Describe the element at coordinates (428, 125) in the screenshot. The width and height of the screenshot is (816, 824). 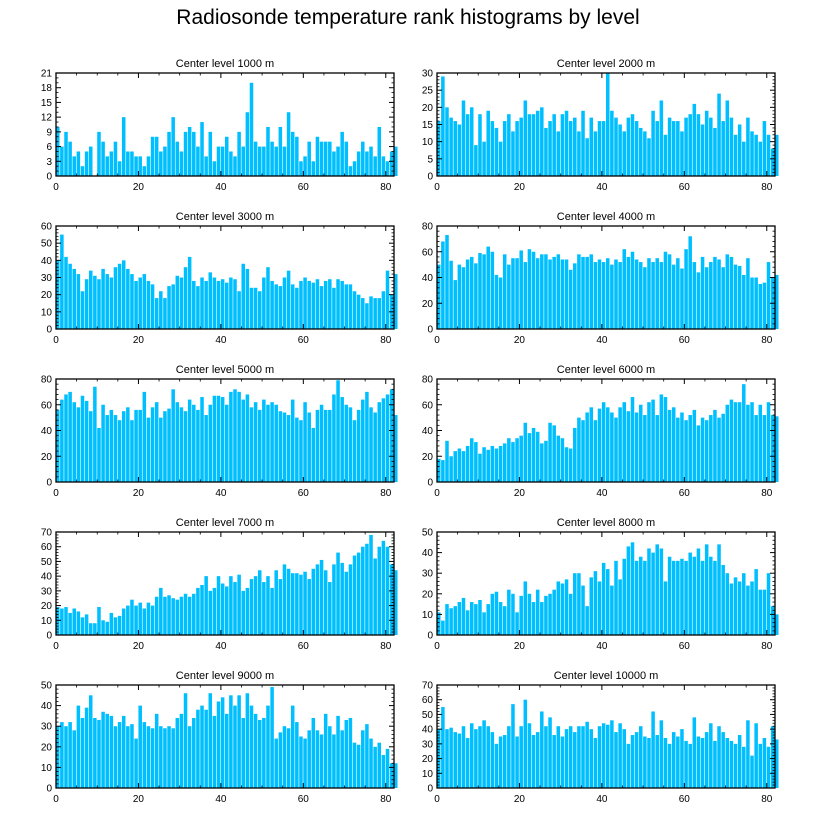
I see `y-tick-label: 15` at that location.